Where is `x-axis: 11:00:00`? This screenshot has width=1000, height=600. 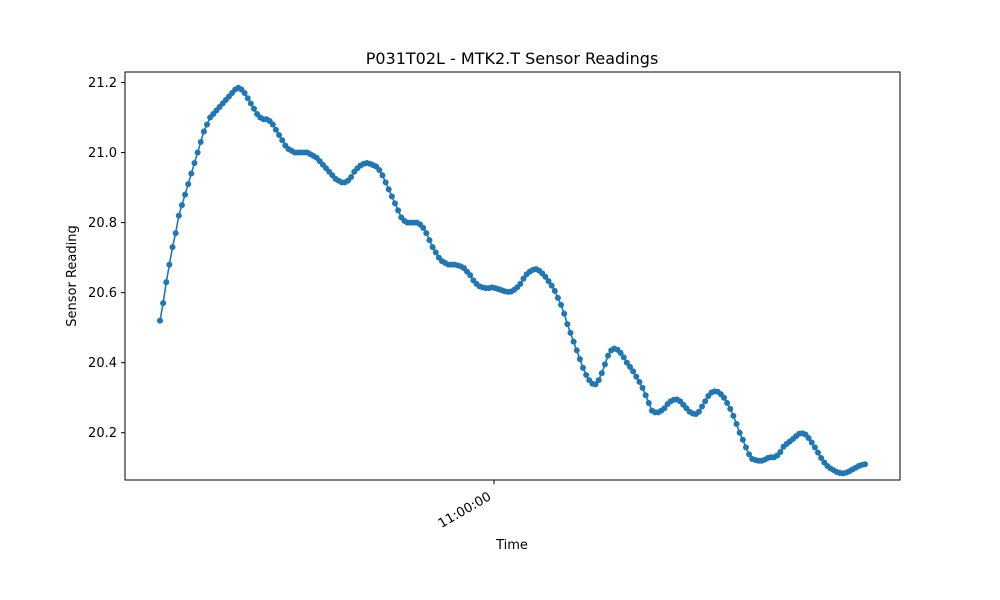
x-axis: 11:00:00 is located at coordinates (465, 506).